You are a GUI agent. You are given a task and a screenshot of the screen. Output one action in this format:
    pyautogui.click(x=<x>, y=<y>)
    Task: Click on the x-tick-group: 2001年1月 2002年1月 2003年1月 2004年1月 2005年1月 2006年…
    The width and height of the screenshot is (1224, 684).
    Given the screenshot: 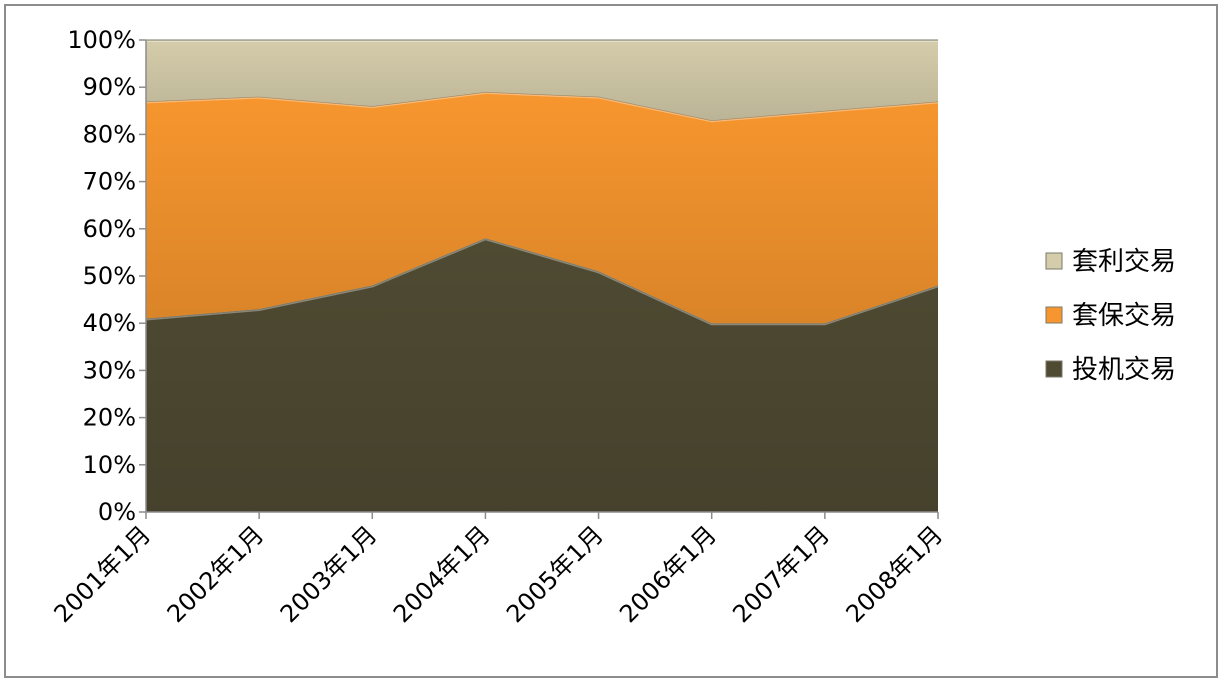 What is the action you would take?
    pyautogui.click(x=499, y=570)
    